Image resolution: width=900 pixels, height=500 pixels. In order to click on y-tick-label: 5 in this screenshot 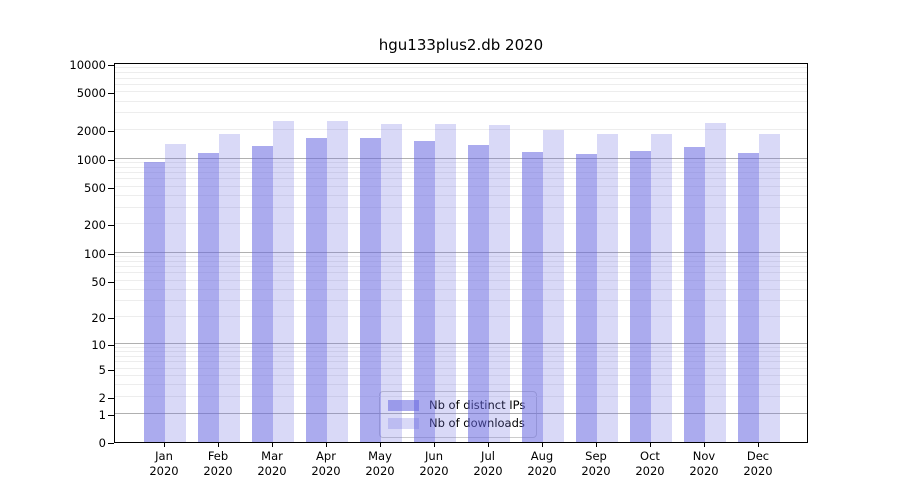, I will do `click(102, 369)`.